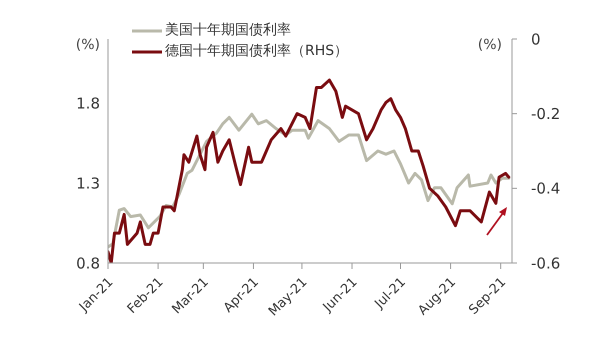 This screenshot has width=610, height=339. I want to click on y2-axis-title: (%), so click(490, 45).